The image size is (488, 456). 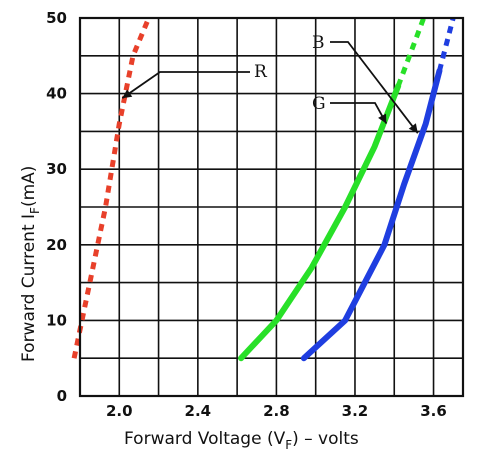 What do you see at coordinates (319, 104) in the screenshot?
I see `annotation-g-label: G` at bounding box center [319, 104].